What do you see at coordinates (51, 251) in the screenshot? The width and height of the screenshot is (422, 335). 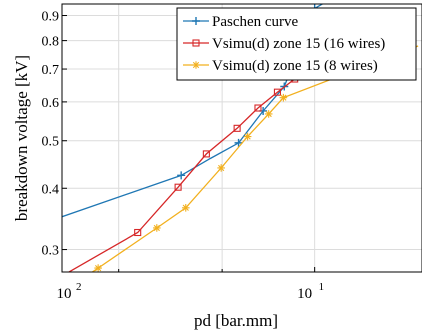 I see `y-tick-label: 0.3` at bounding box center [51, 251].